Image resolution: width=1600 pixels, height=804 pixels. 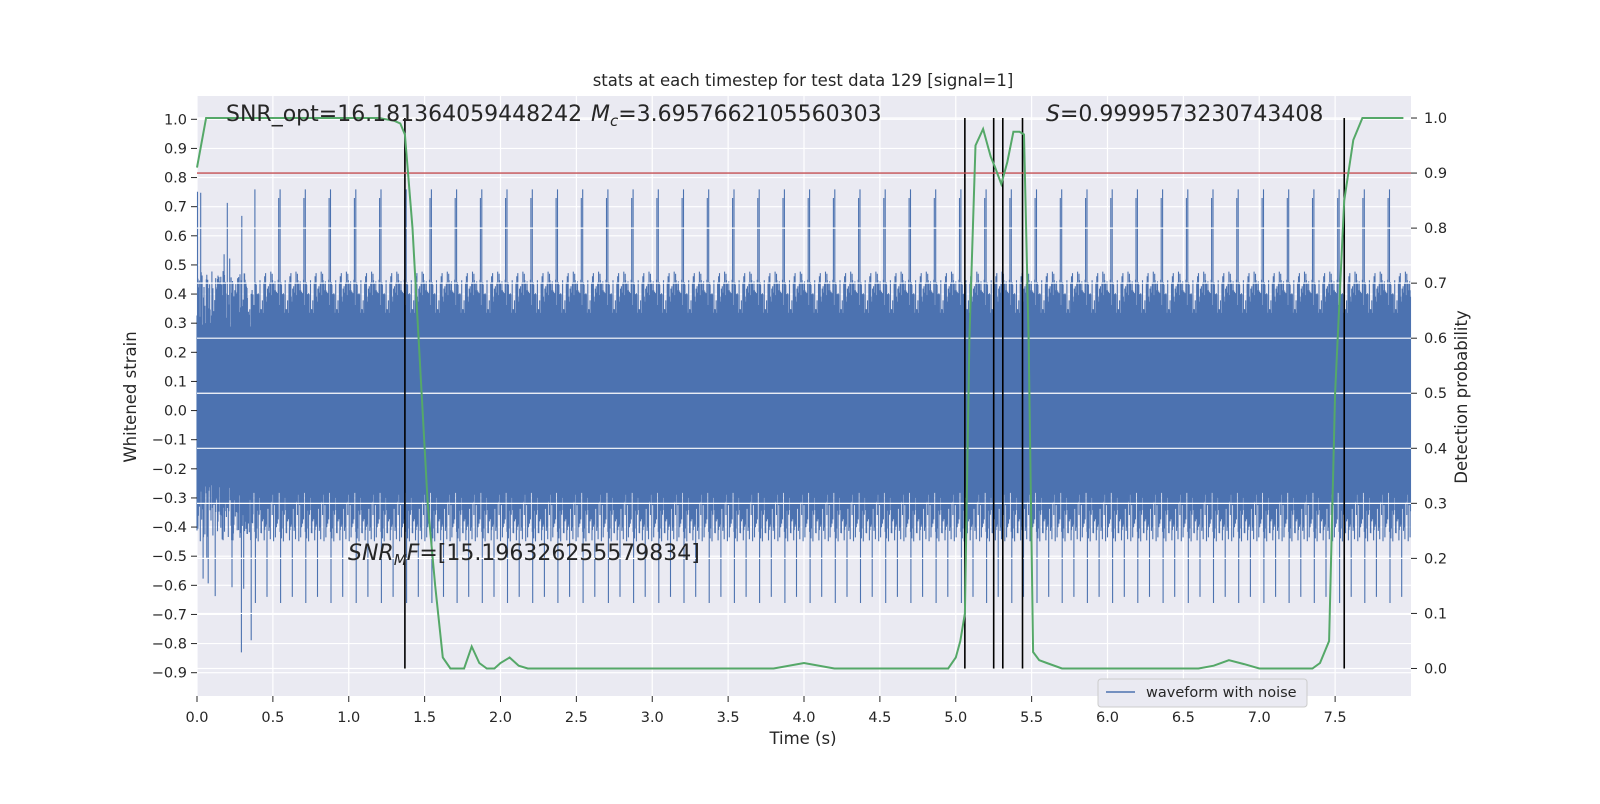 I want to click on annotation-mc-value: =3.6957662105560303, so click(x=749, y=114).